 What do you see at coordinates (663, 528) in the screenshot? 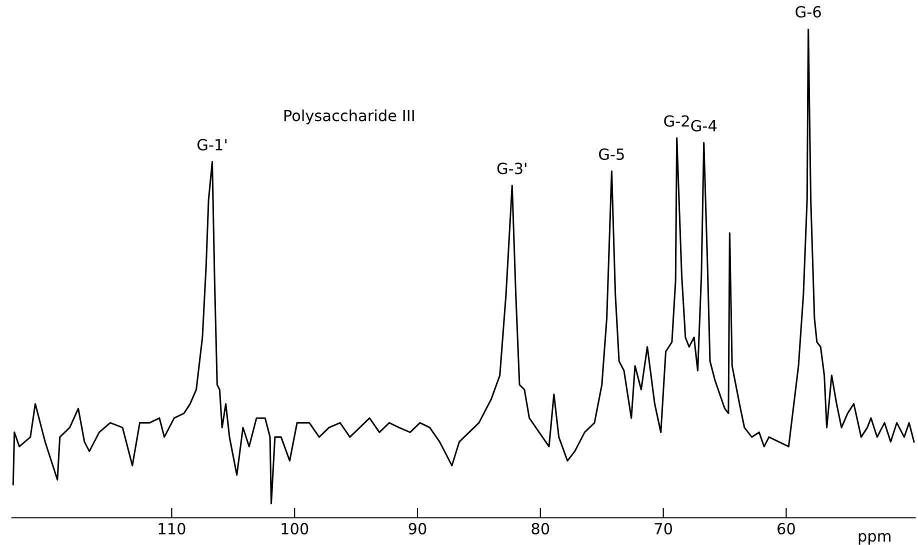
I see `x-tick-label: 70` at bounding box center [663, 528].